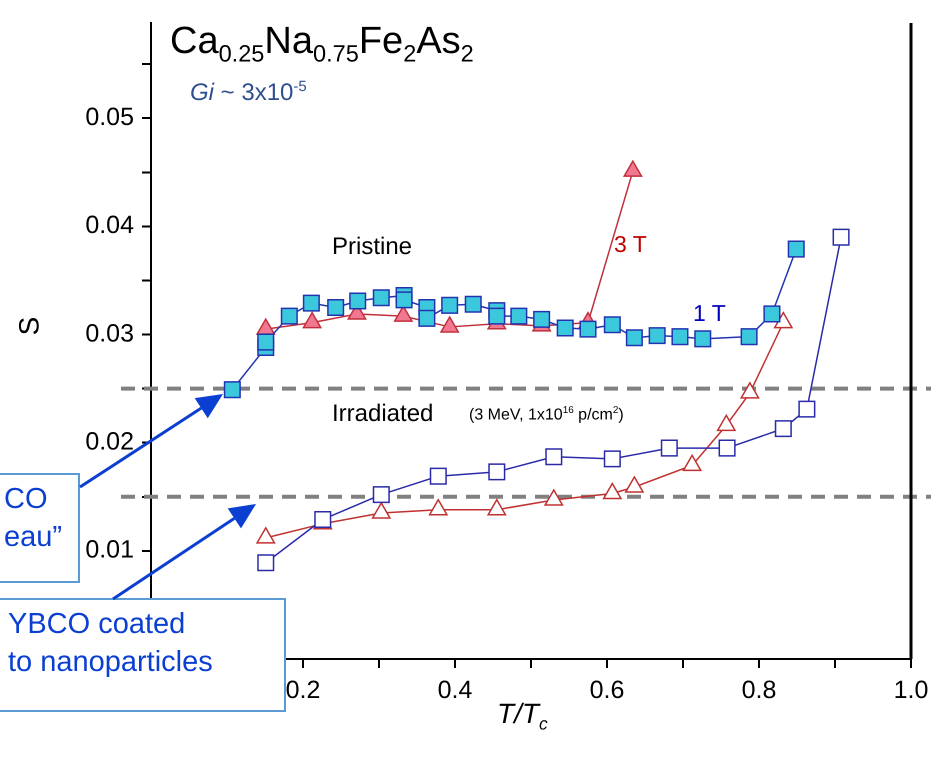  I want to click on x-tick-label: 0.8, so click(759, 690).